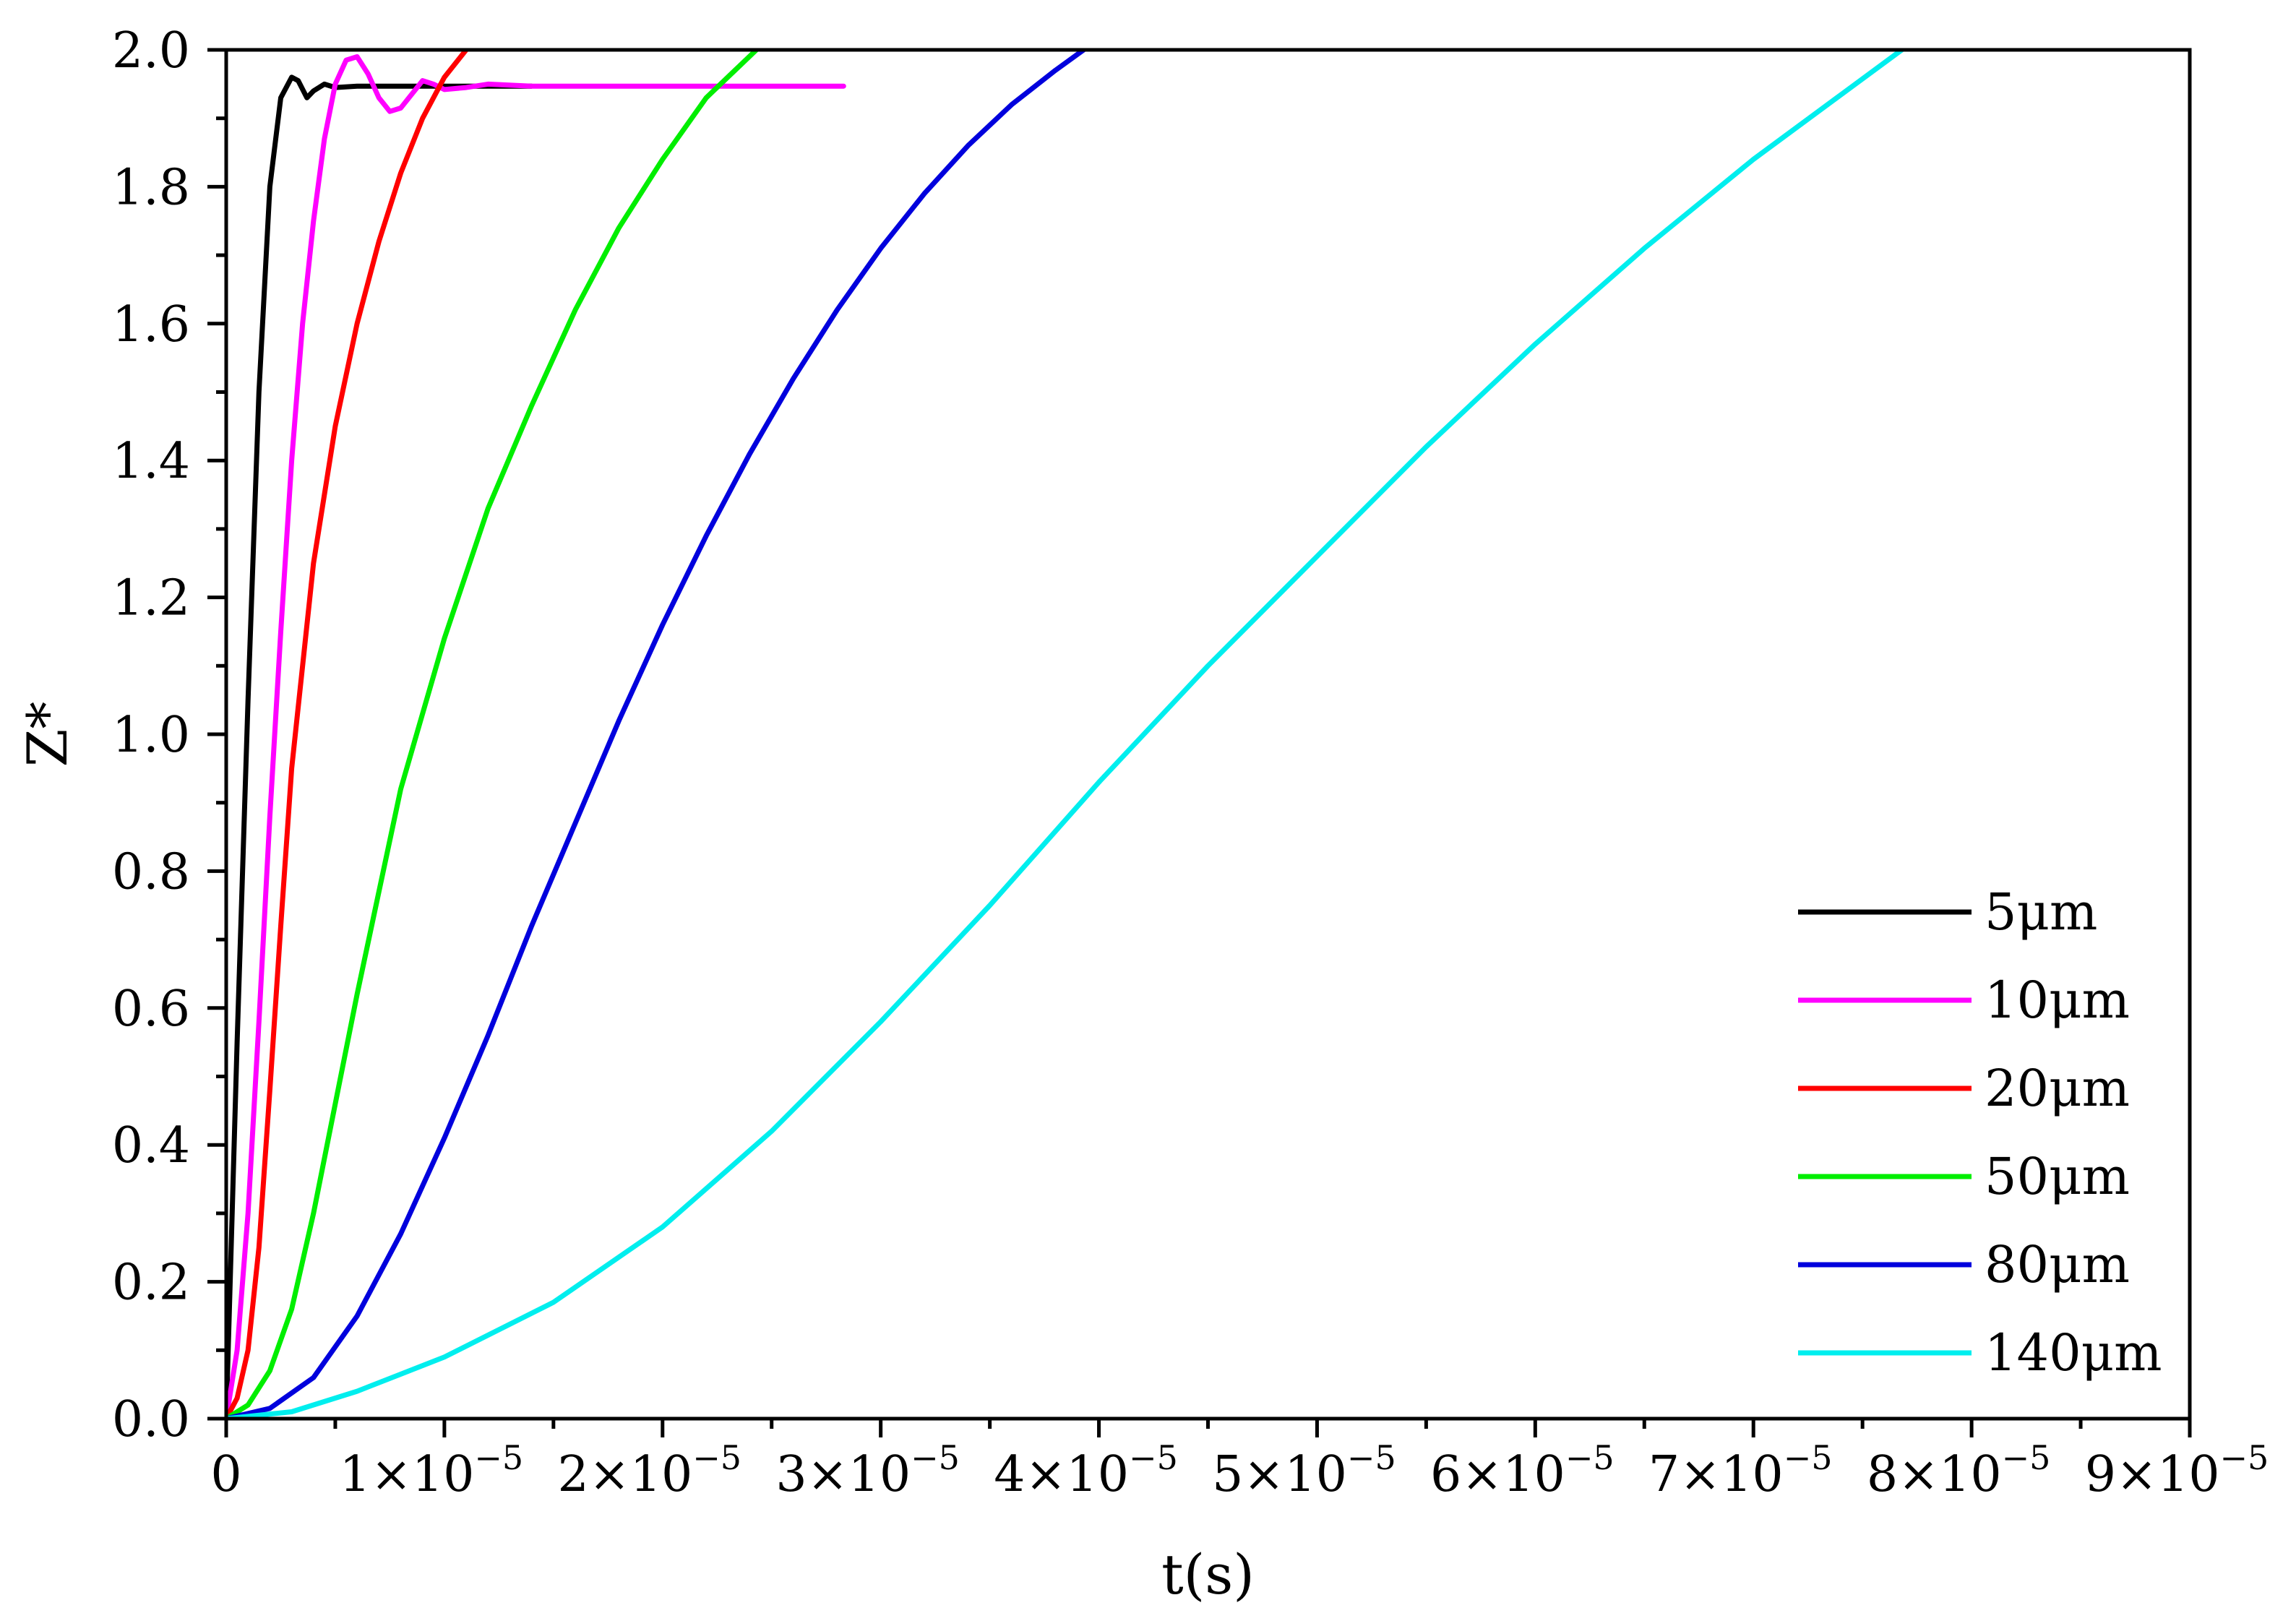 Image resolution: width=2296 pixels, height=1621 pixels. I want to click on legend: 5μm 10μm 20μm 50μm 80μm 140μm, so click(1980, 1132).